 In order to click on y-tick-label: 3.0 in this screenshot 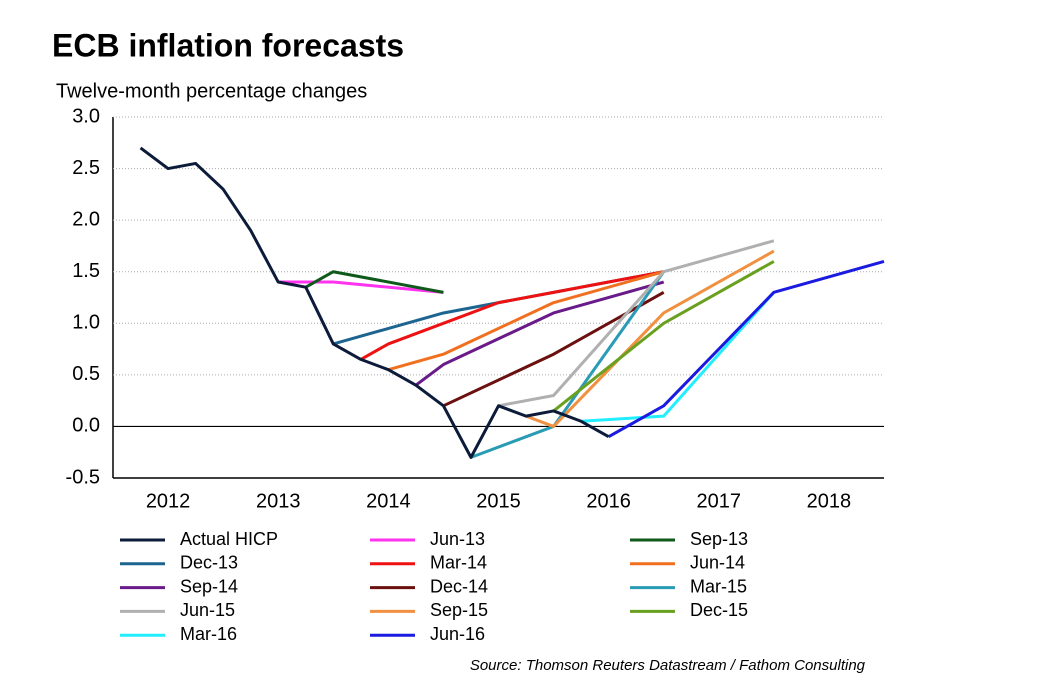, I will do `click(86, 116)`.